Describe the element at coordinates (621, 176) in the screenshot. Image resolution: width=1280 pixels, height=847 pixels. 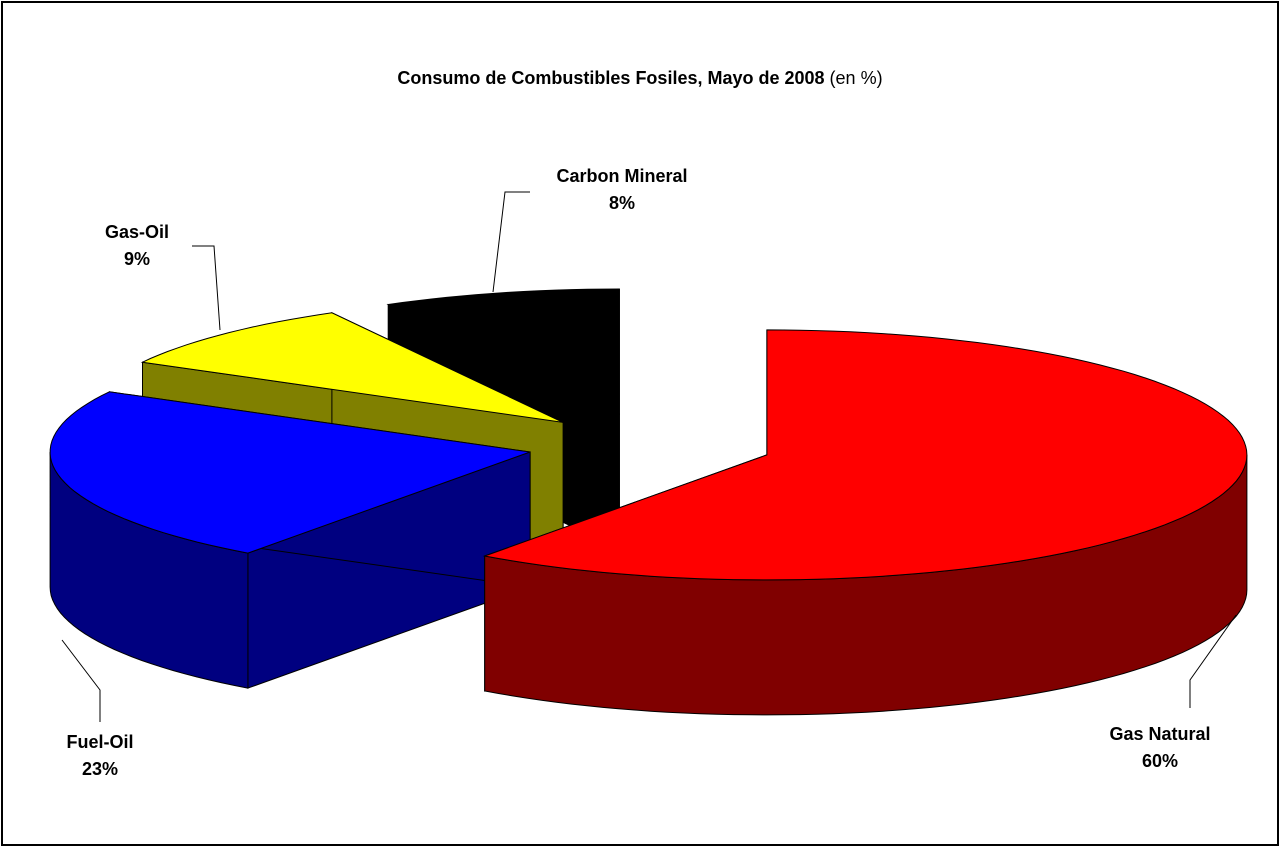
I see `data-label-name: Carbon Mineral` at that location.